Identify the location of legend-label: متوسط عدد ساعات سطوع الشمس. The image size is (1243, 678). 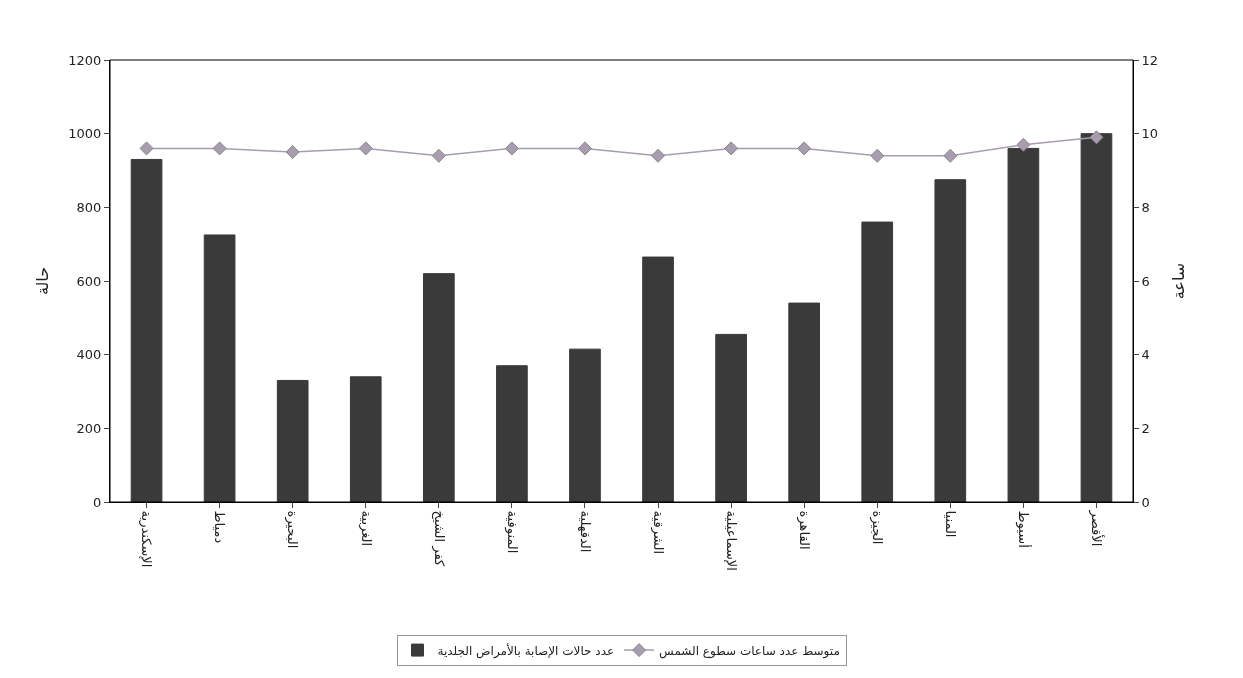
(749, 651).